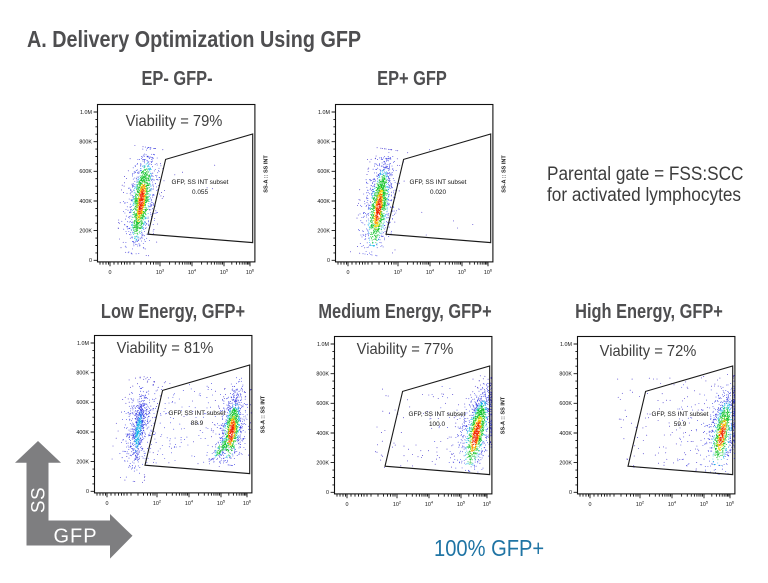  Describe the element at coordinates (680, 424) in the screenshot. I see `svg-text: 59.9` at that location.